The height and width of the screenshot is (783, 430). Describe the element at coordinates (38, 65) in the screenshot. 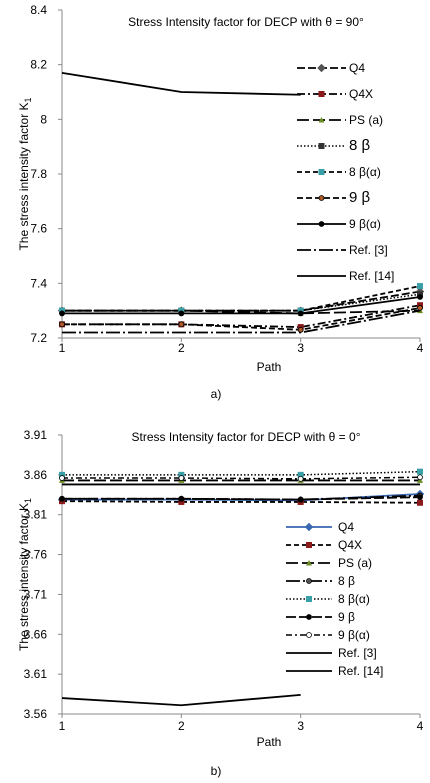

I see `y-tick-label: 8.2` at that location.